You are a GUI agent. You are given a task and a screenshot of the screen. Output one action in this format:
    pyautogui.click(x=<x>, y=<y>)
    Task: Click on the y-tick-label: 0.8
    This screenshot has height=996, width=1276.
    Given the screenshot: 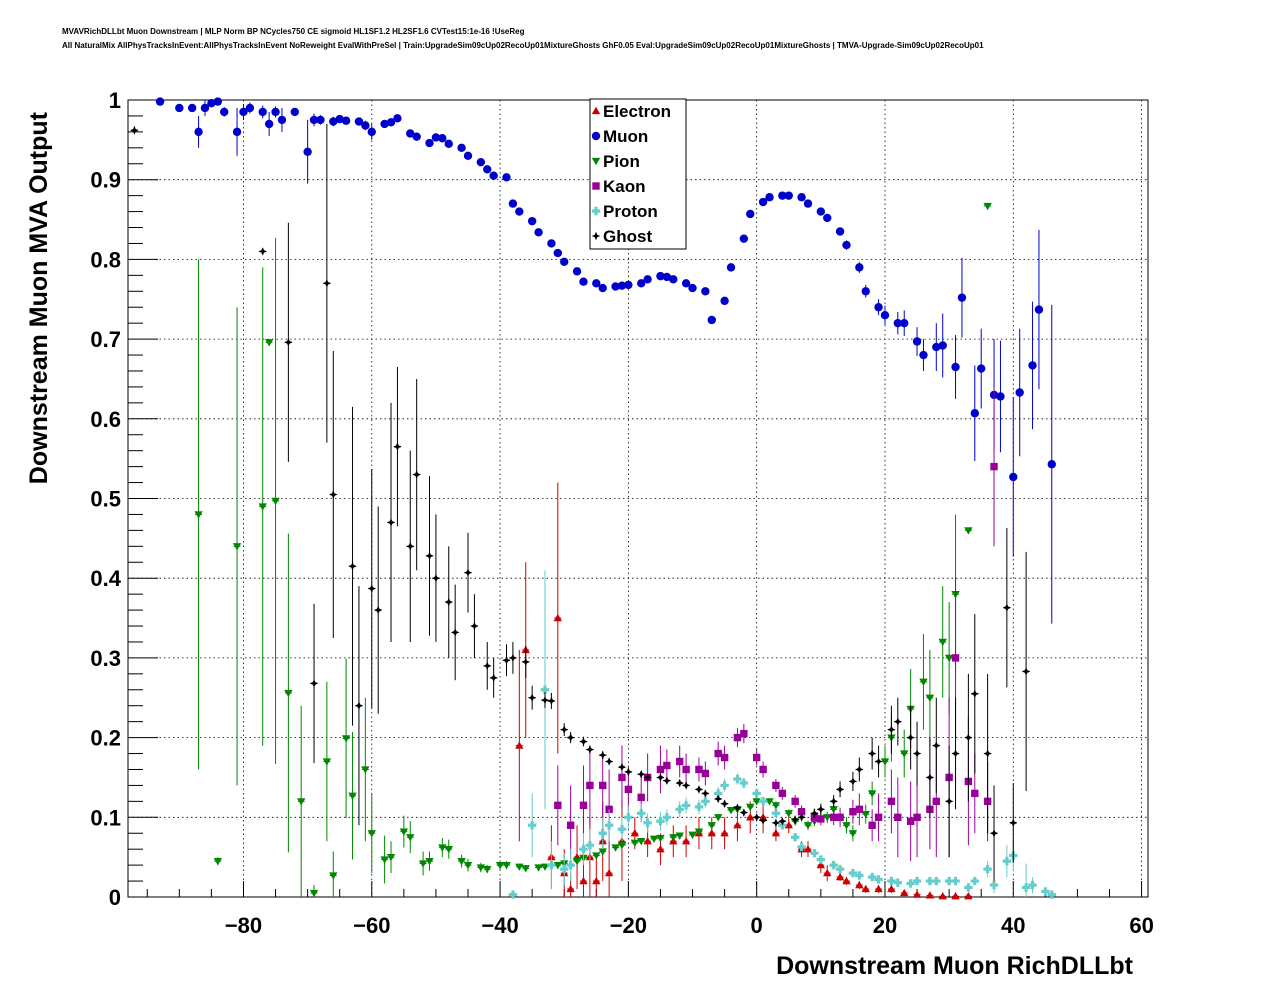 What is the action you would take?
    pyautogui.click(x=105, y=259)
    